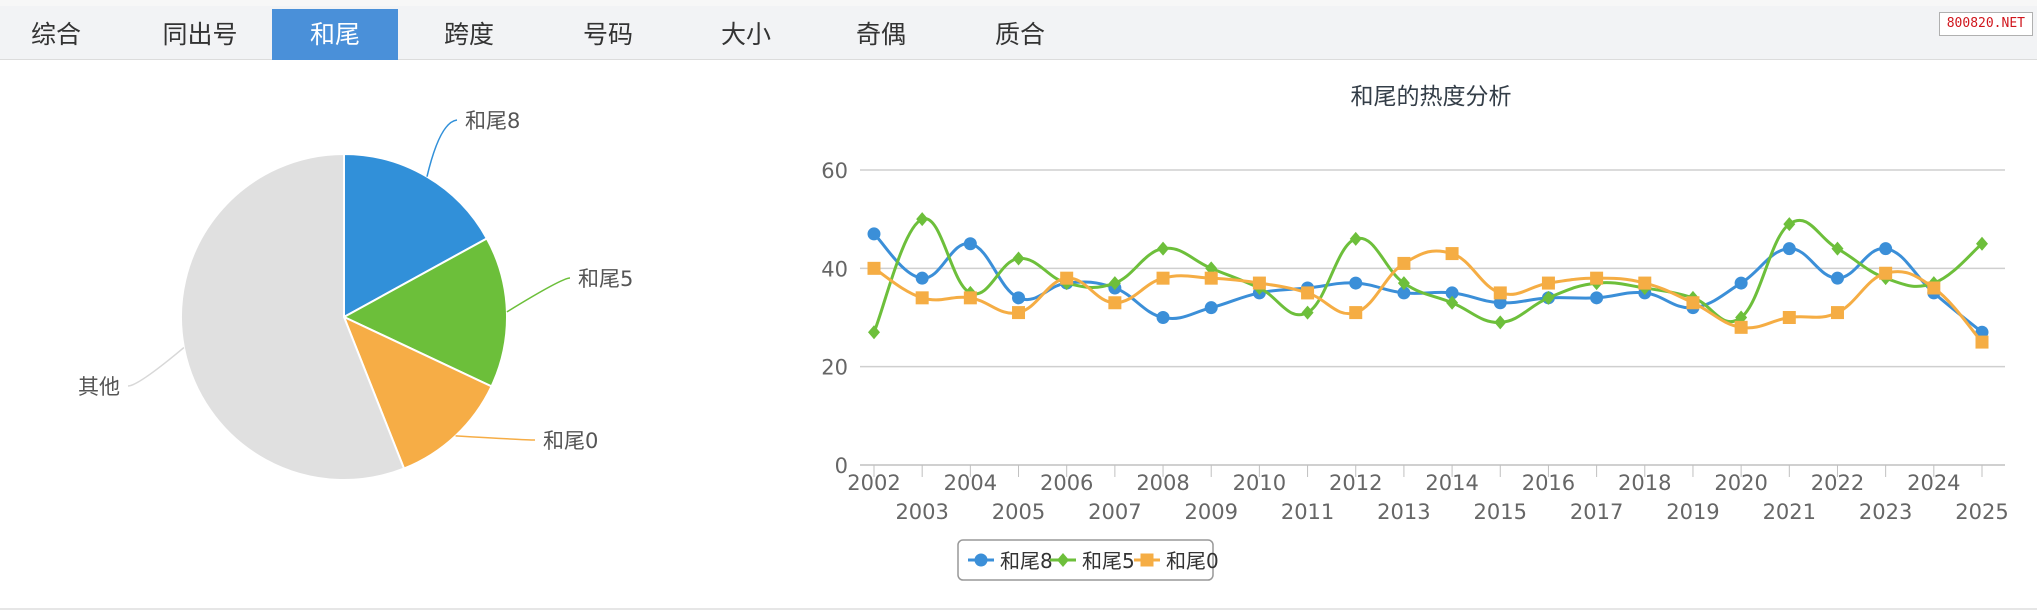 Image resolution: width=2037 pixels, height=616 pixels. What do you see at coordinates (468, 34) in the screenshot?
I see `tab-4: 跨度` at bounding box center [468, 34].